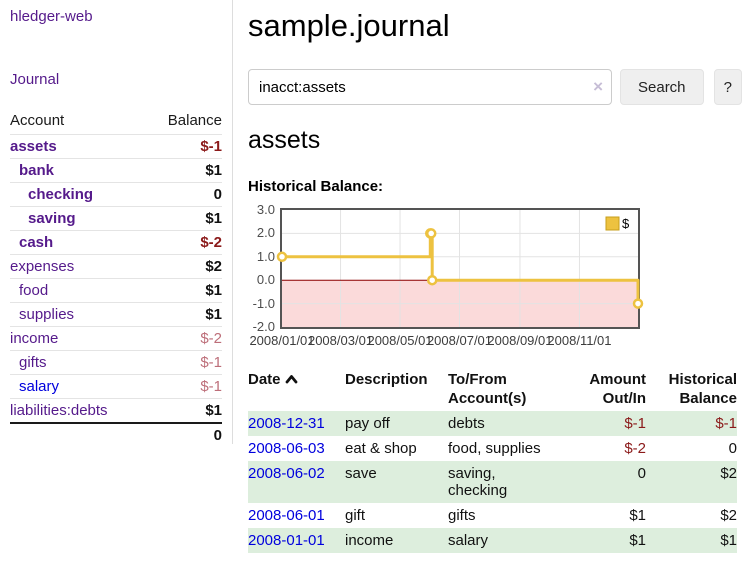 The width and height of the screenshot is (742, 582). What do you see at coordinates (52, 218) in the screenshot?
I see `account-link: saving` at bounding box center [52, 218].